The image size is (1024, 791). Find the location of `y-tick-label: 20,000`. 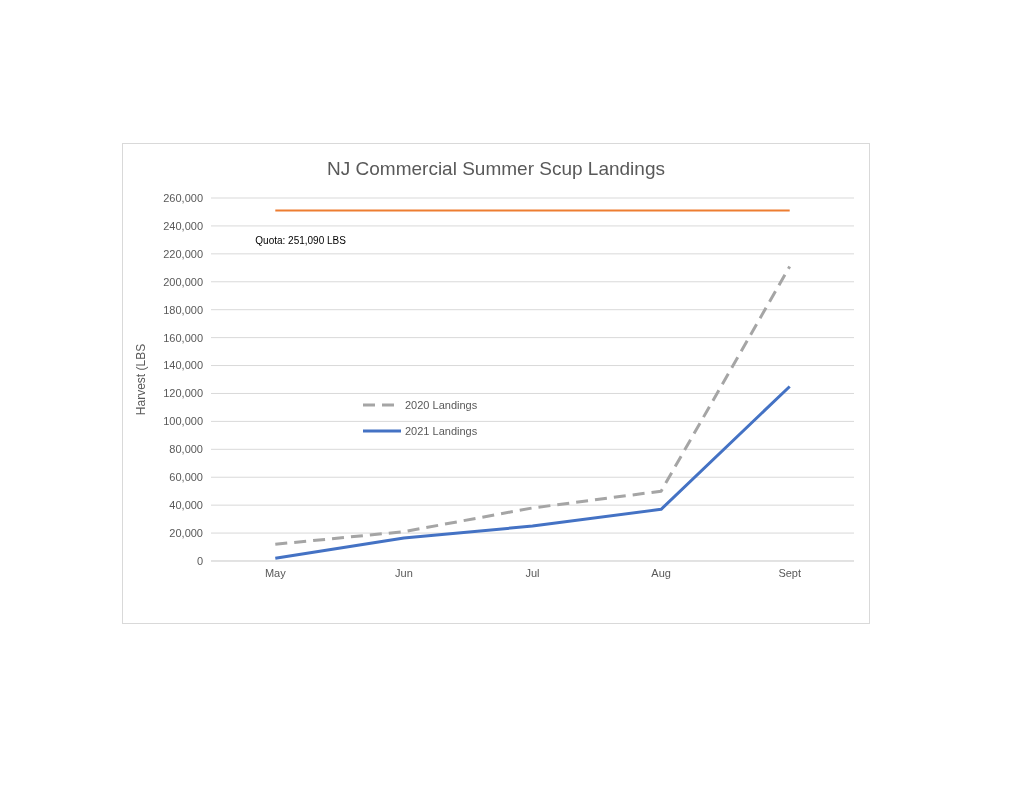

y-tick-label: 20,000 is located at coordinates (186, 532).